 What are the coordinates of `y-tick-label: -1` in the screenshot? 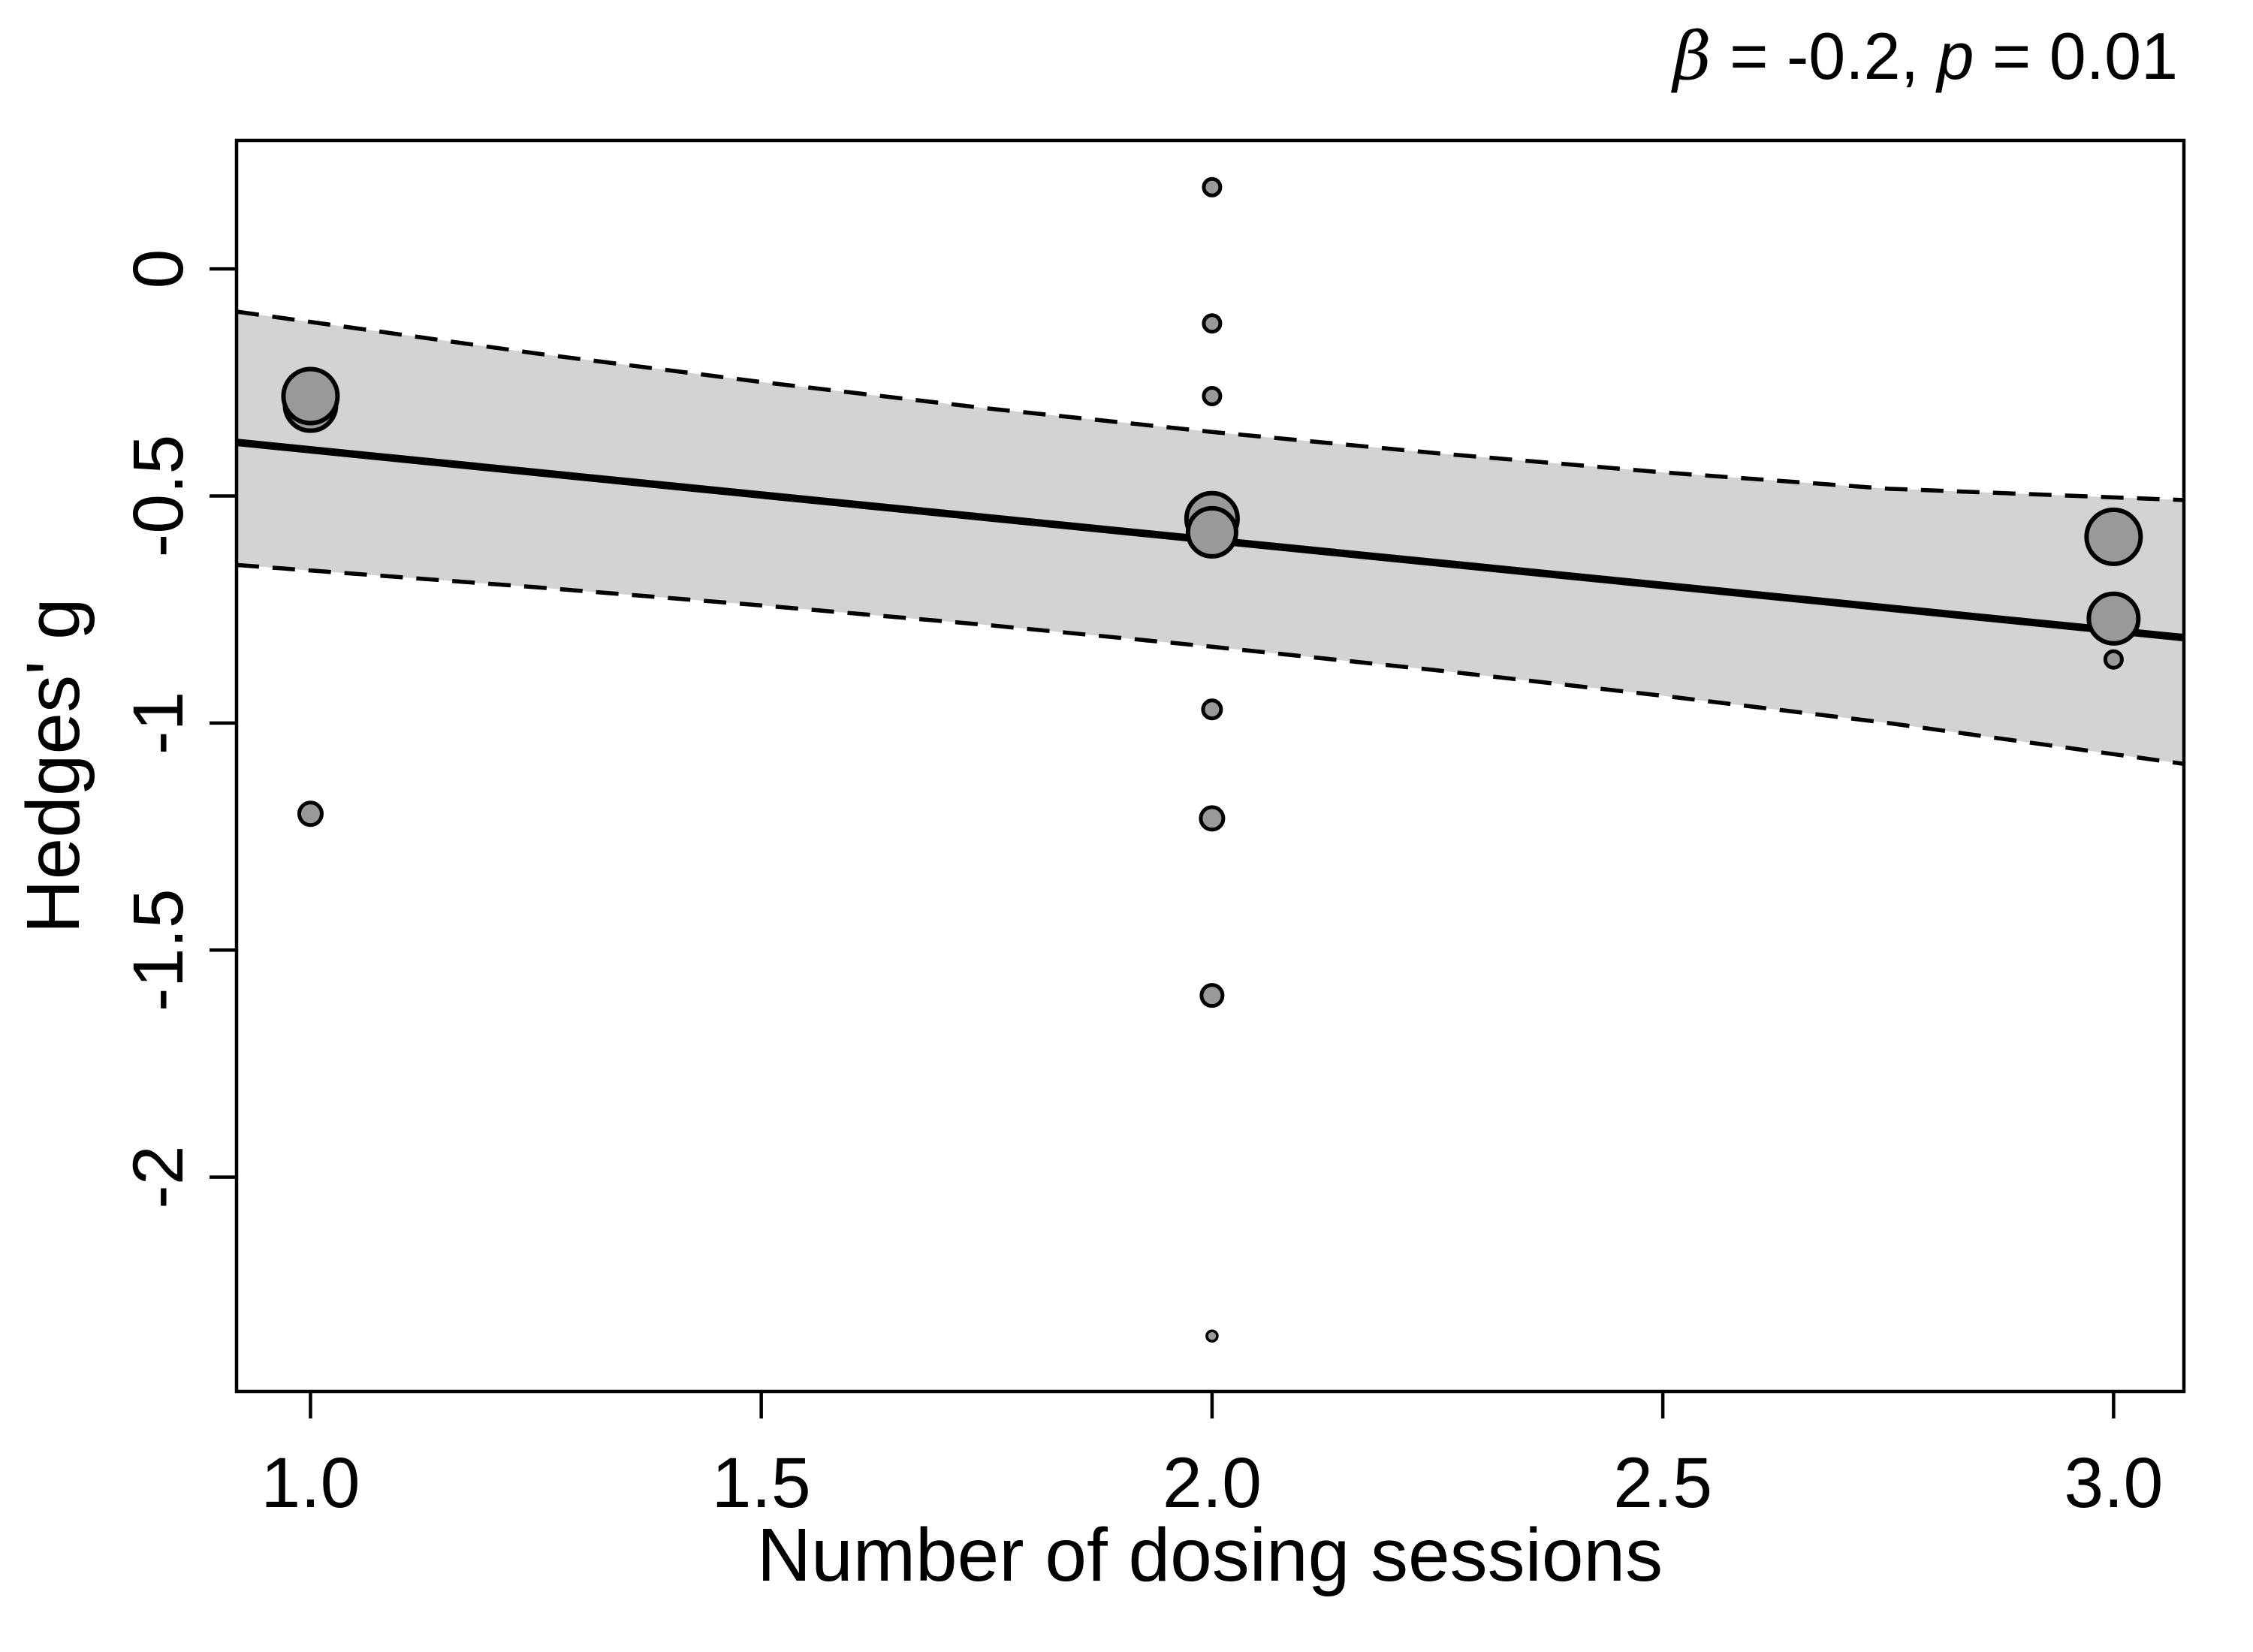 It's located at (158, 723).